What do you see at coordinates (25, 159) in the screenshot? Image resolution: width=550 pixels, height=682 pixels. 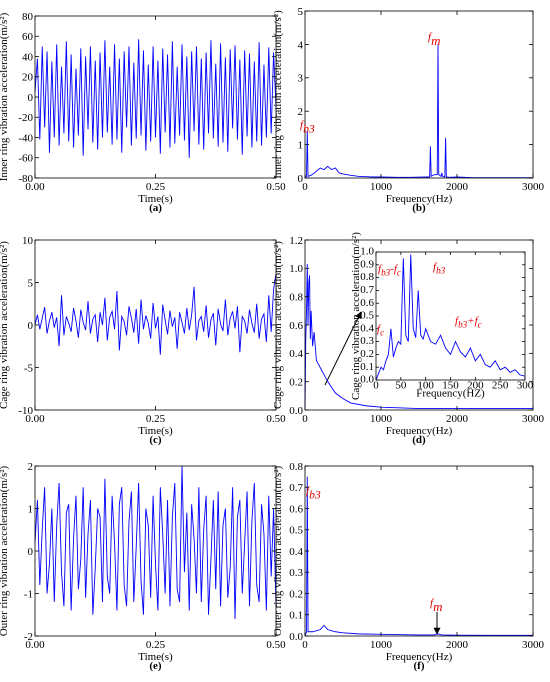 I see `y-tick-label: -60` at bounding box center [25, 159].